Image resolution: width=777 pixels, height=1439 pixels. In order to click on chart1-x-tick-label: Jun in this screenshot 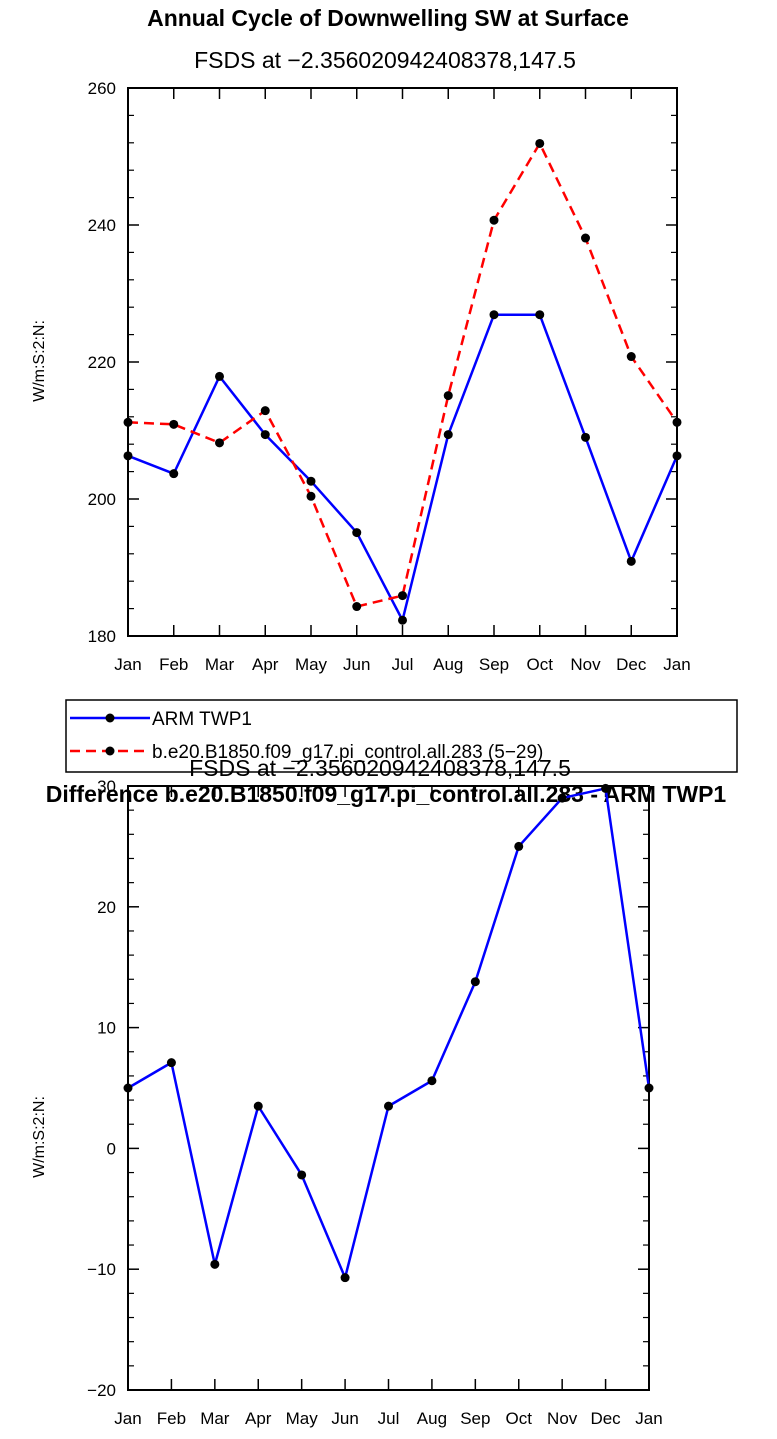, I will do `click(356, 664)`.